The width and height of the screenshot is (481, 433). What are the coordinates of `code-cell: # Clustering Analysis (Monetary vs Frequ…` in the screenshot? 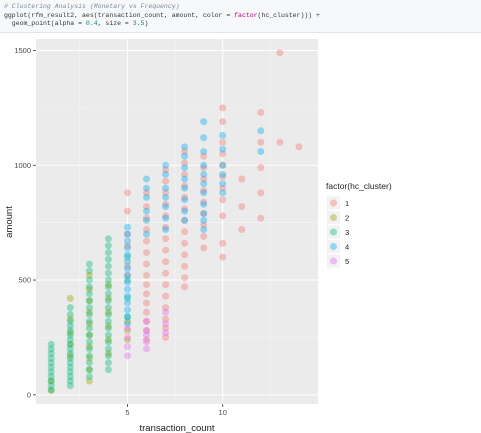 It's located at (240, 16).